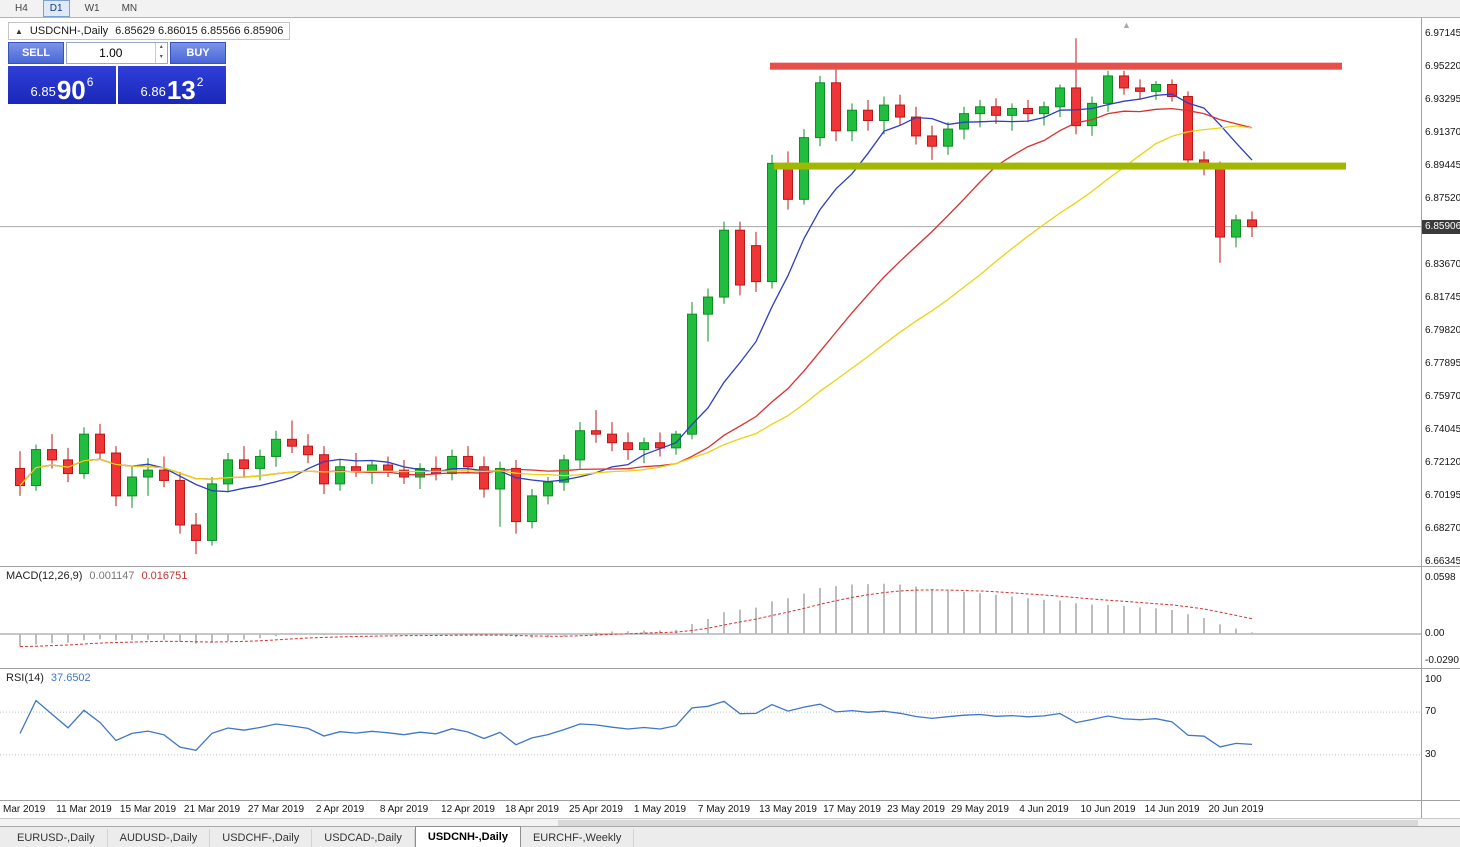 The image size is (1460, 847). Describe the element at coordinates (1060, 166) in the screenshot. I see `support-line` at that location.